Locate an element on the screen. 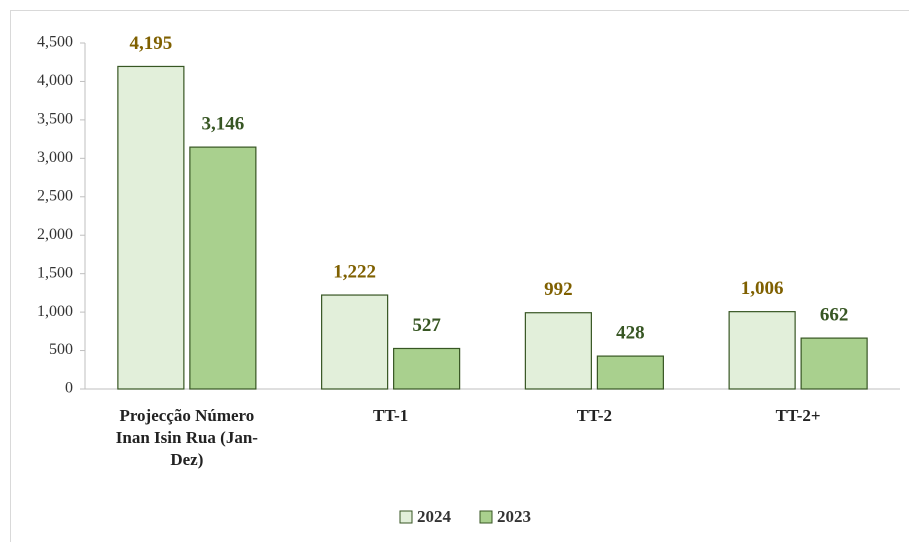 The height and width of the screenshot is (542, 909). y-tick-label: 3,500 is located at coordinates (55, 119).